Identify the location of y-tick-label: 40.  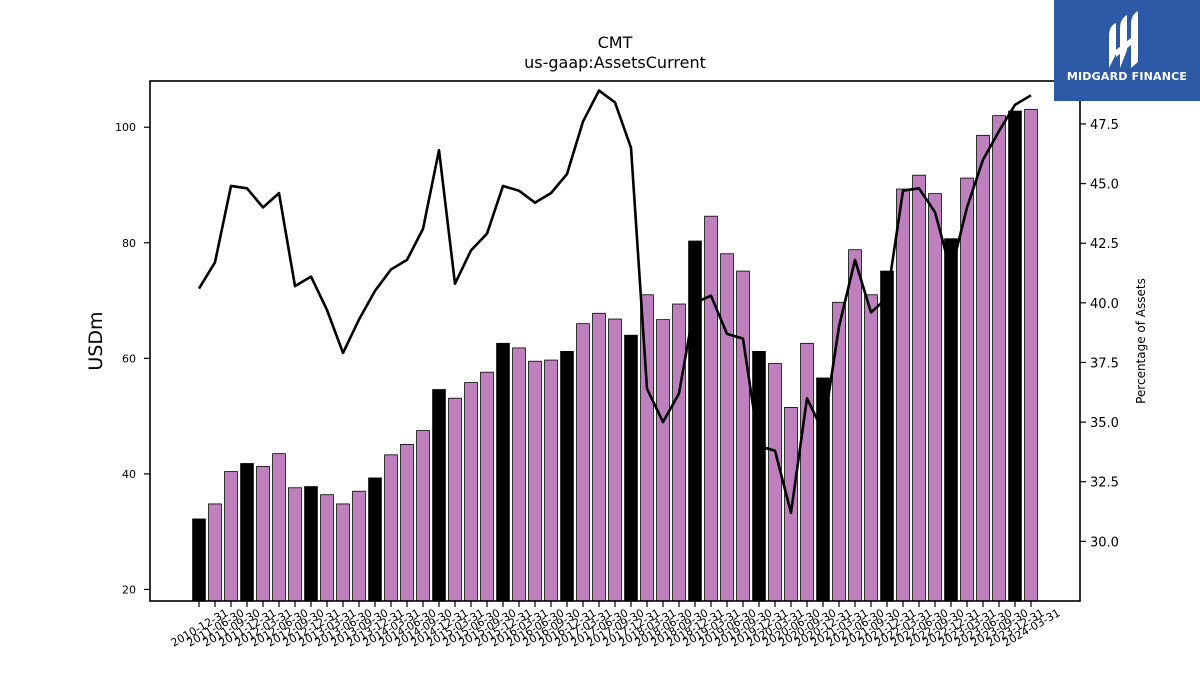
(129, 474).